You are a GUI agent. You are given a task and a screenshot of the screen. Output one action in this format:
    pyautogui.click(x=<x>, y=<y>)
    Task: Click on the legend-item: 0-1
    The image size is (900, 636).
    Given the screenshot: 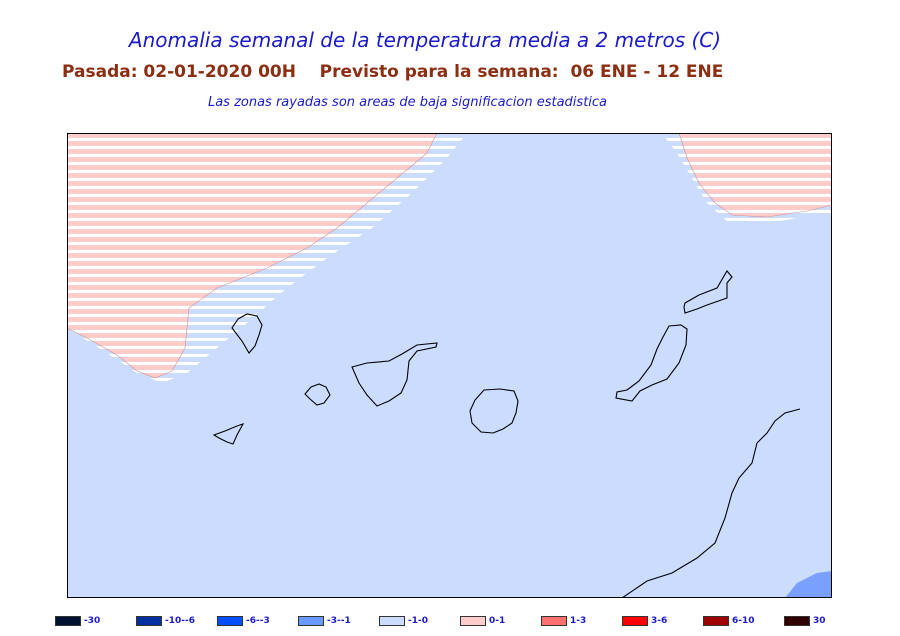 What is the action you would take?
    pyautogui.click(x=482, y=621)
    